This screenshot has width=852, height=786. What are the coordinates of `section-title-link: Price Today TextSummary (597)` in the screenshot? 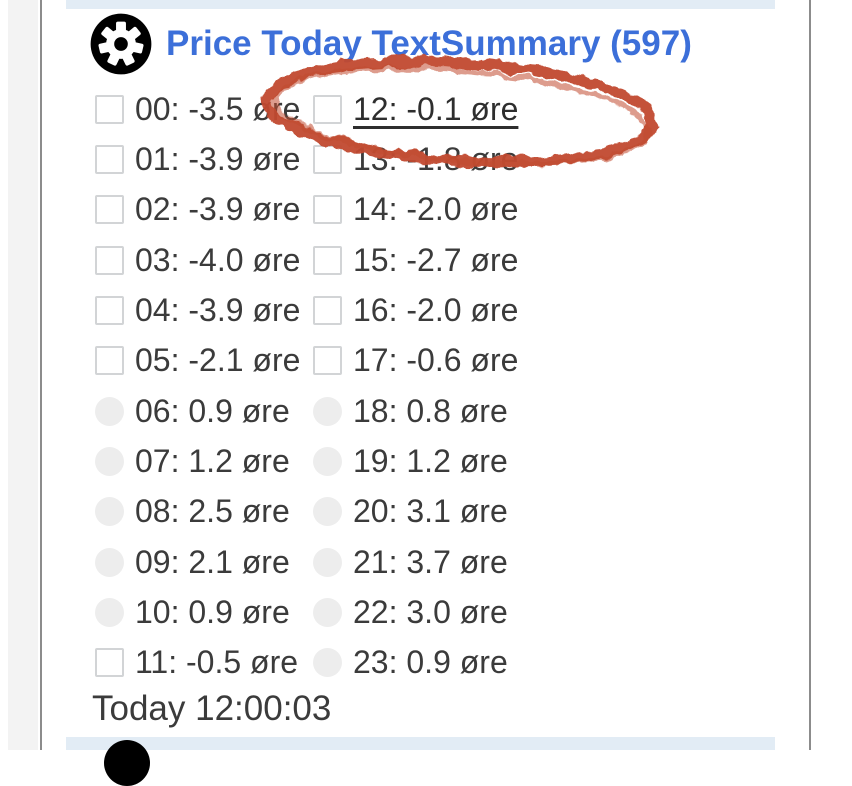 It's located at (429, 43).